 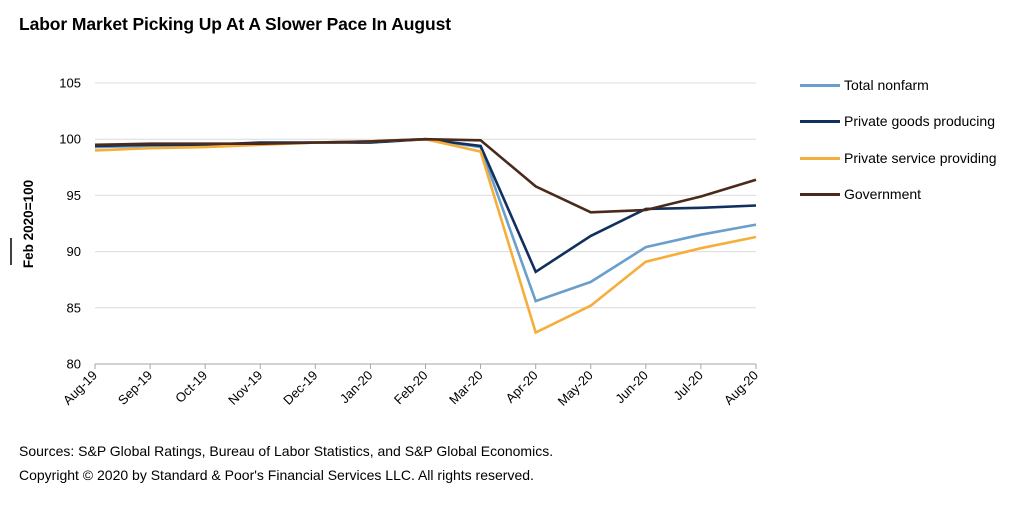 I want to click on legend-label: Private goods producing, so click(x=919, y=121).